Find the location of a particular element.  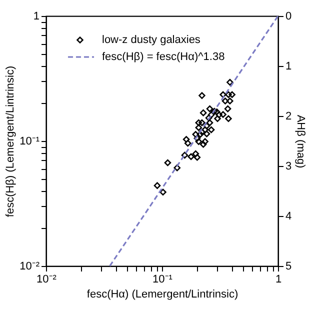

y2-tick-label: 3 is located at coordinates (289, 166).